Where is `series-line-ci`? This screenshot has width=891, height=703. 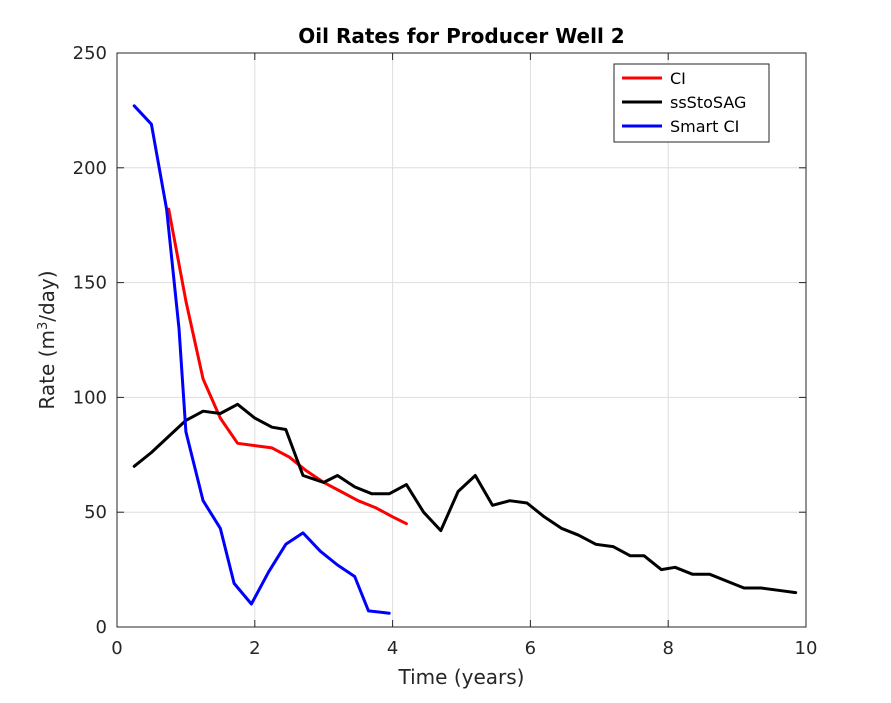 series-line-ci is located at coordinates (287, 366).